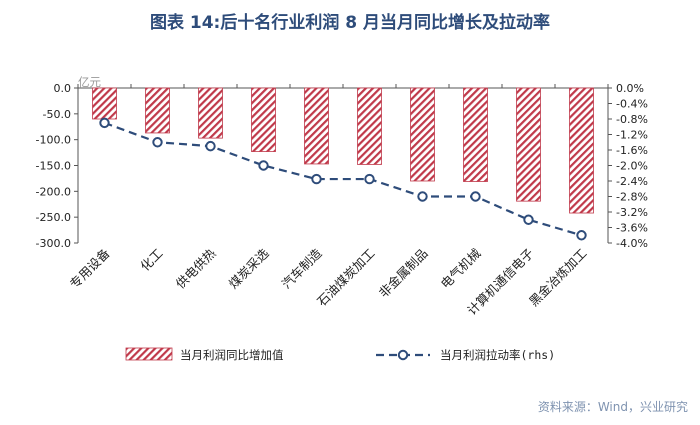 Image resolution: width=700 pixels, height=425 pixels. What do you see at coordinates (350, 23) in the screenshot?
I see `chart-title: 图表 14:后十名行业利润 8 月当月同比增长及拉动率` at bounding box center [350, 23].